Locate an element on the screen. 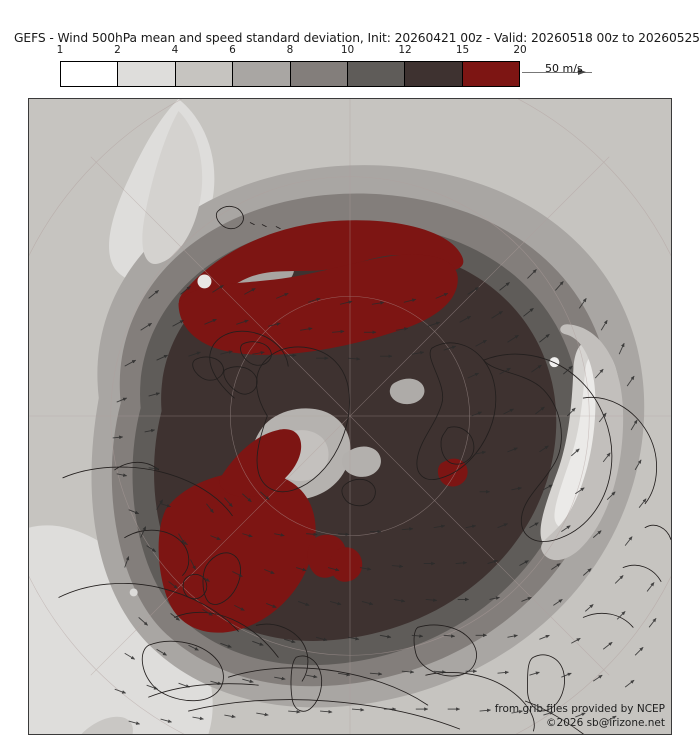  barbs-row-l is located at coordinates (374, 681).